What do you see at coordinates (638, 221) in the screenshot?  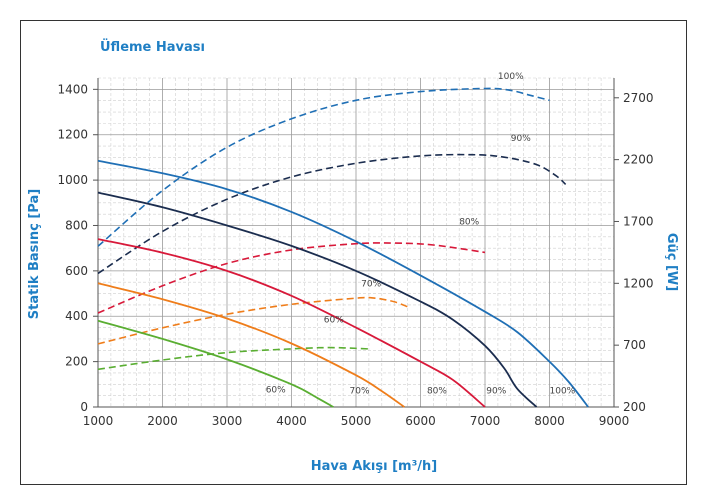 I see `y2-tick-label: 1700` at bounding box center [638, 221].